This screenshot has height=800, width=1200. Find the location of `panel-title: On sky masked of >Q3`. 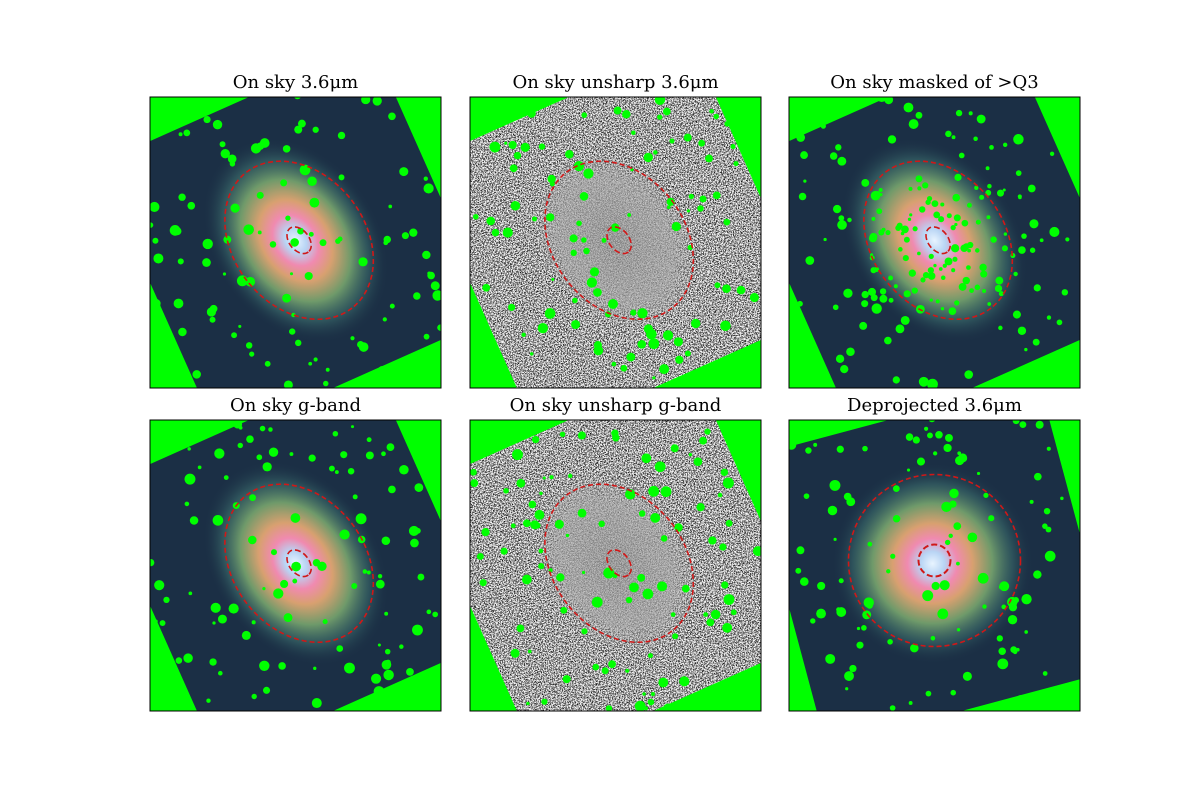

panel-title: On sky masked of >Q3 is located at coordinates (934, 82).